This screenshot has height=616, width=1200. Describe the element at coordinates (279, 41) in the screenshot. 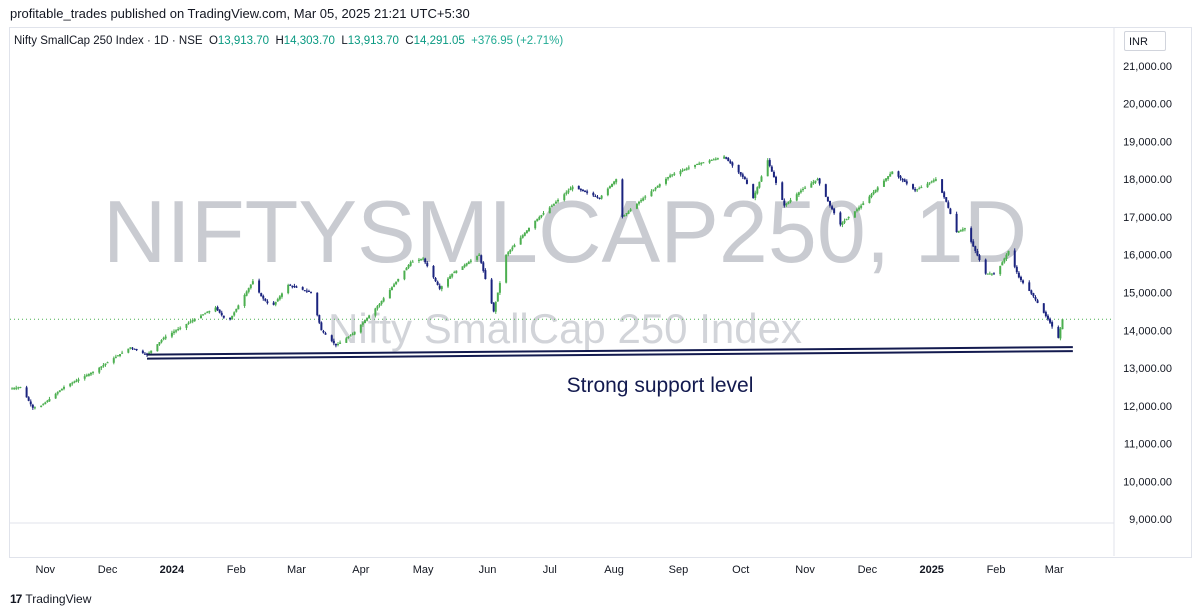

I see `high-label: H` at that location.